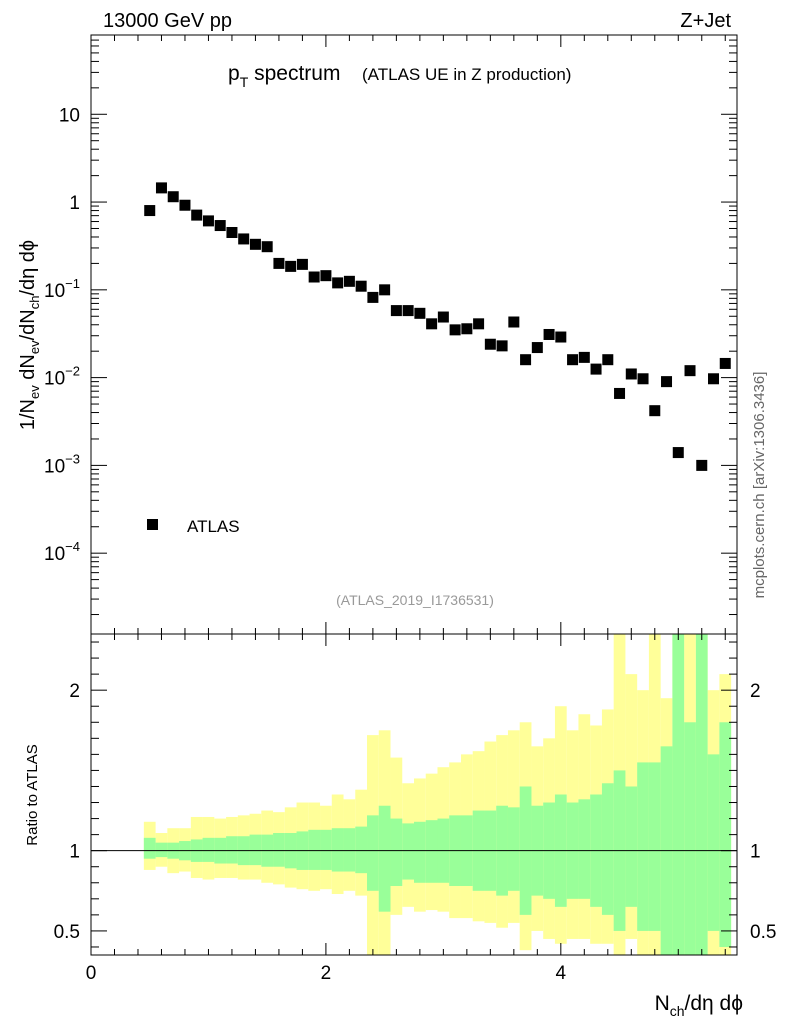  What do you see at coordinates (167, 21) in the screenshot?
I see `energy-label: 13000 GeV pp` at bounding box center [167, 21].